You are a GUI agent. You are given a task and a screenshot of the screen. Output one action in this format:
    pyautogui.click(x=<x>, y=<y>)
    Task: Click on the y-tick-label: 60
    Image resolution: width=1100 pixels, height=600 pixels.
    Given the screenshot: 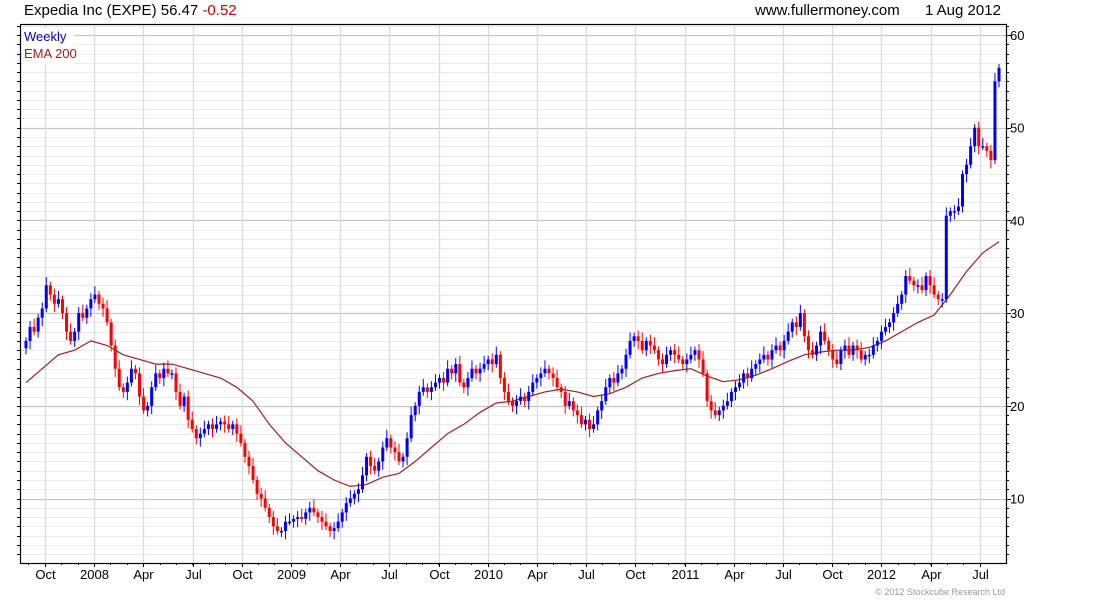 What is the action you would take?
    pyautogui.click(x=1017, y=35)
    